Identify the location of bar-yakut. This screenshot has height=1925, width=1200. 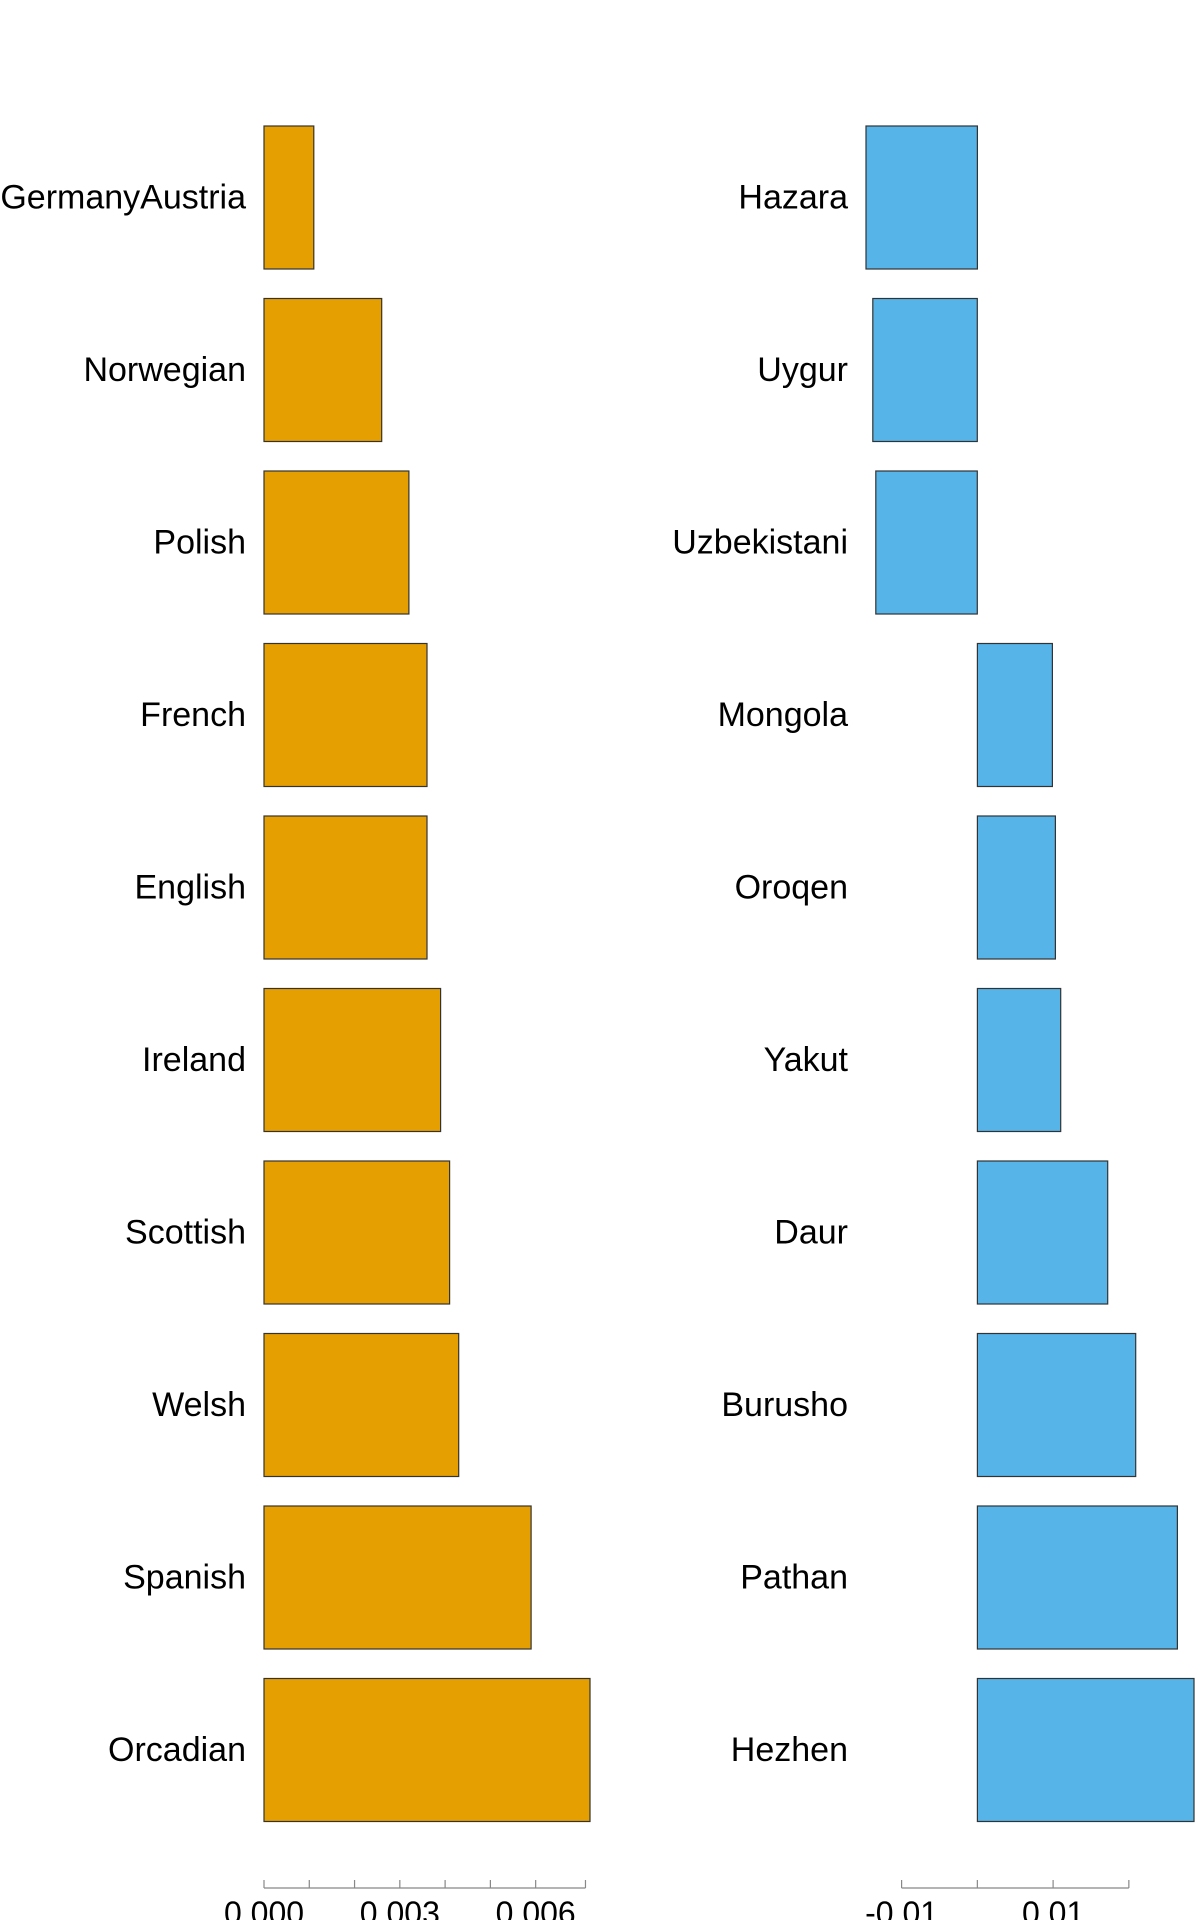
(1019, 1060).